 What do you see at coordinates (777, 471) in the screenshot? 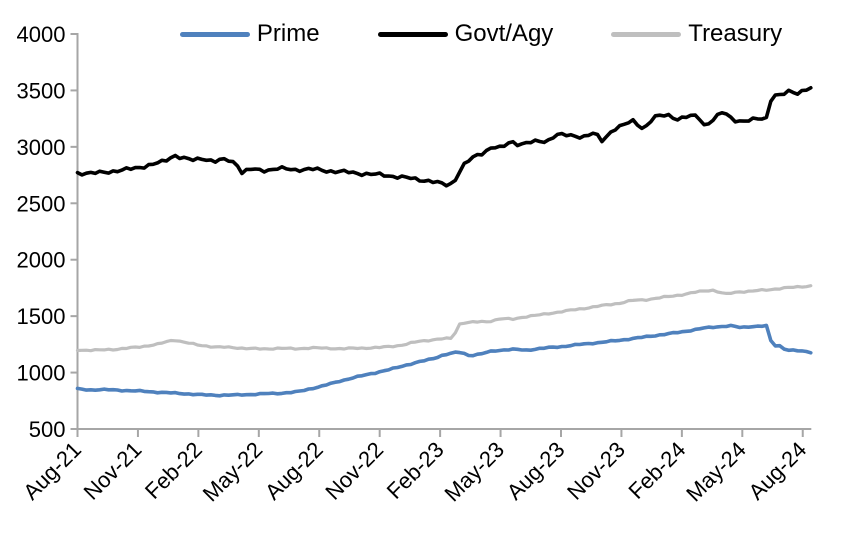
I see `x-axis-label: Aug-24` at bounding box center [777, 471].